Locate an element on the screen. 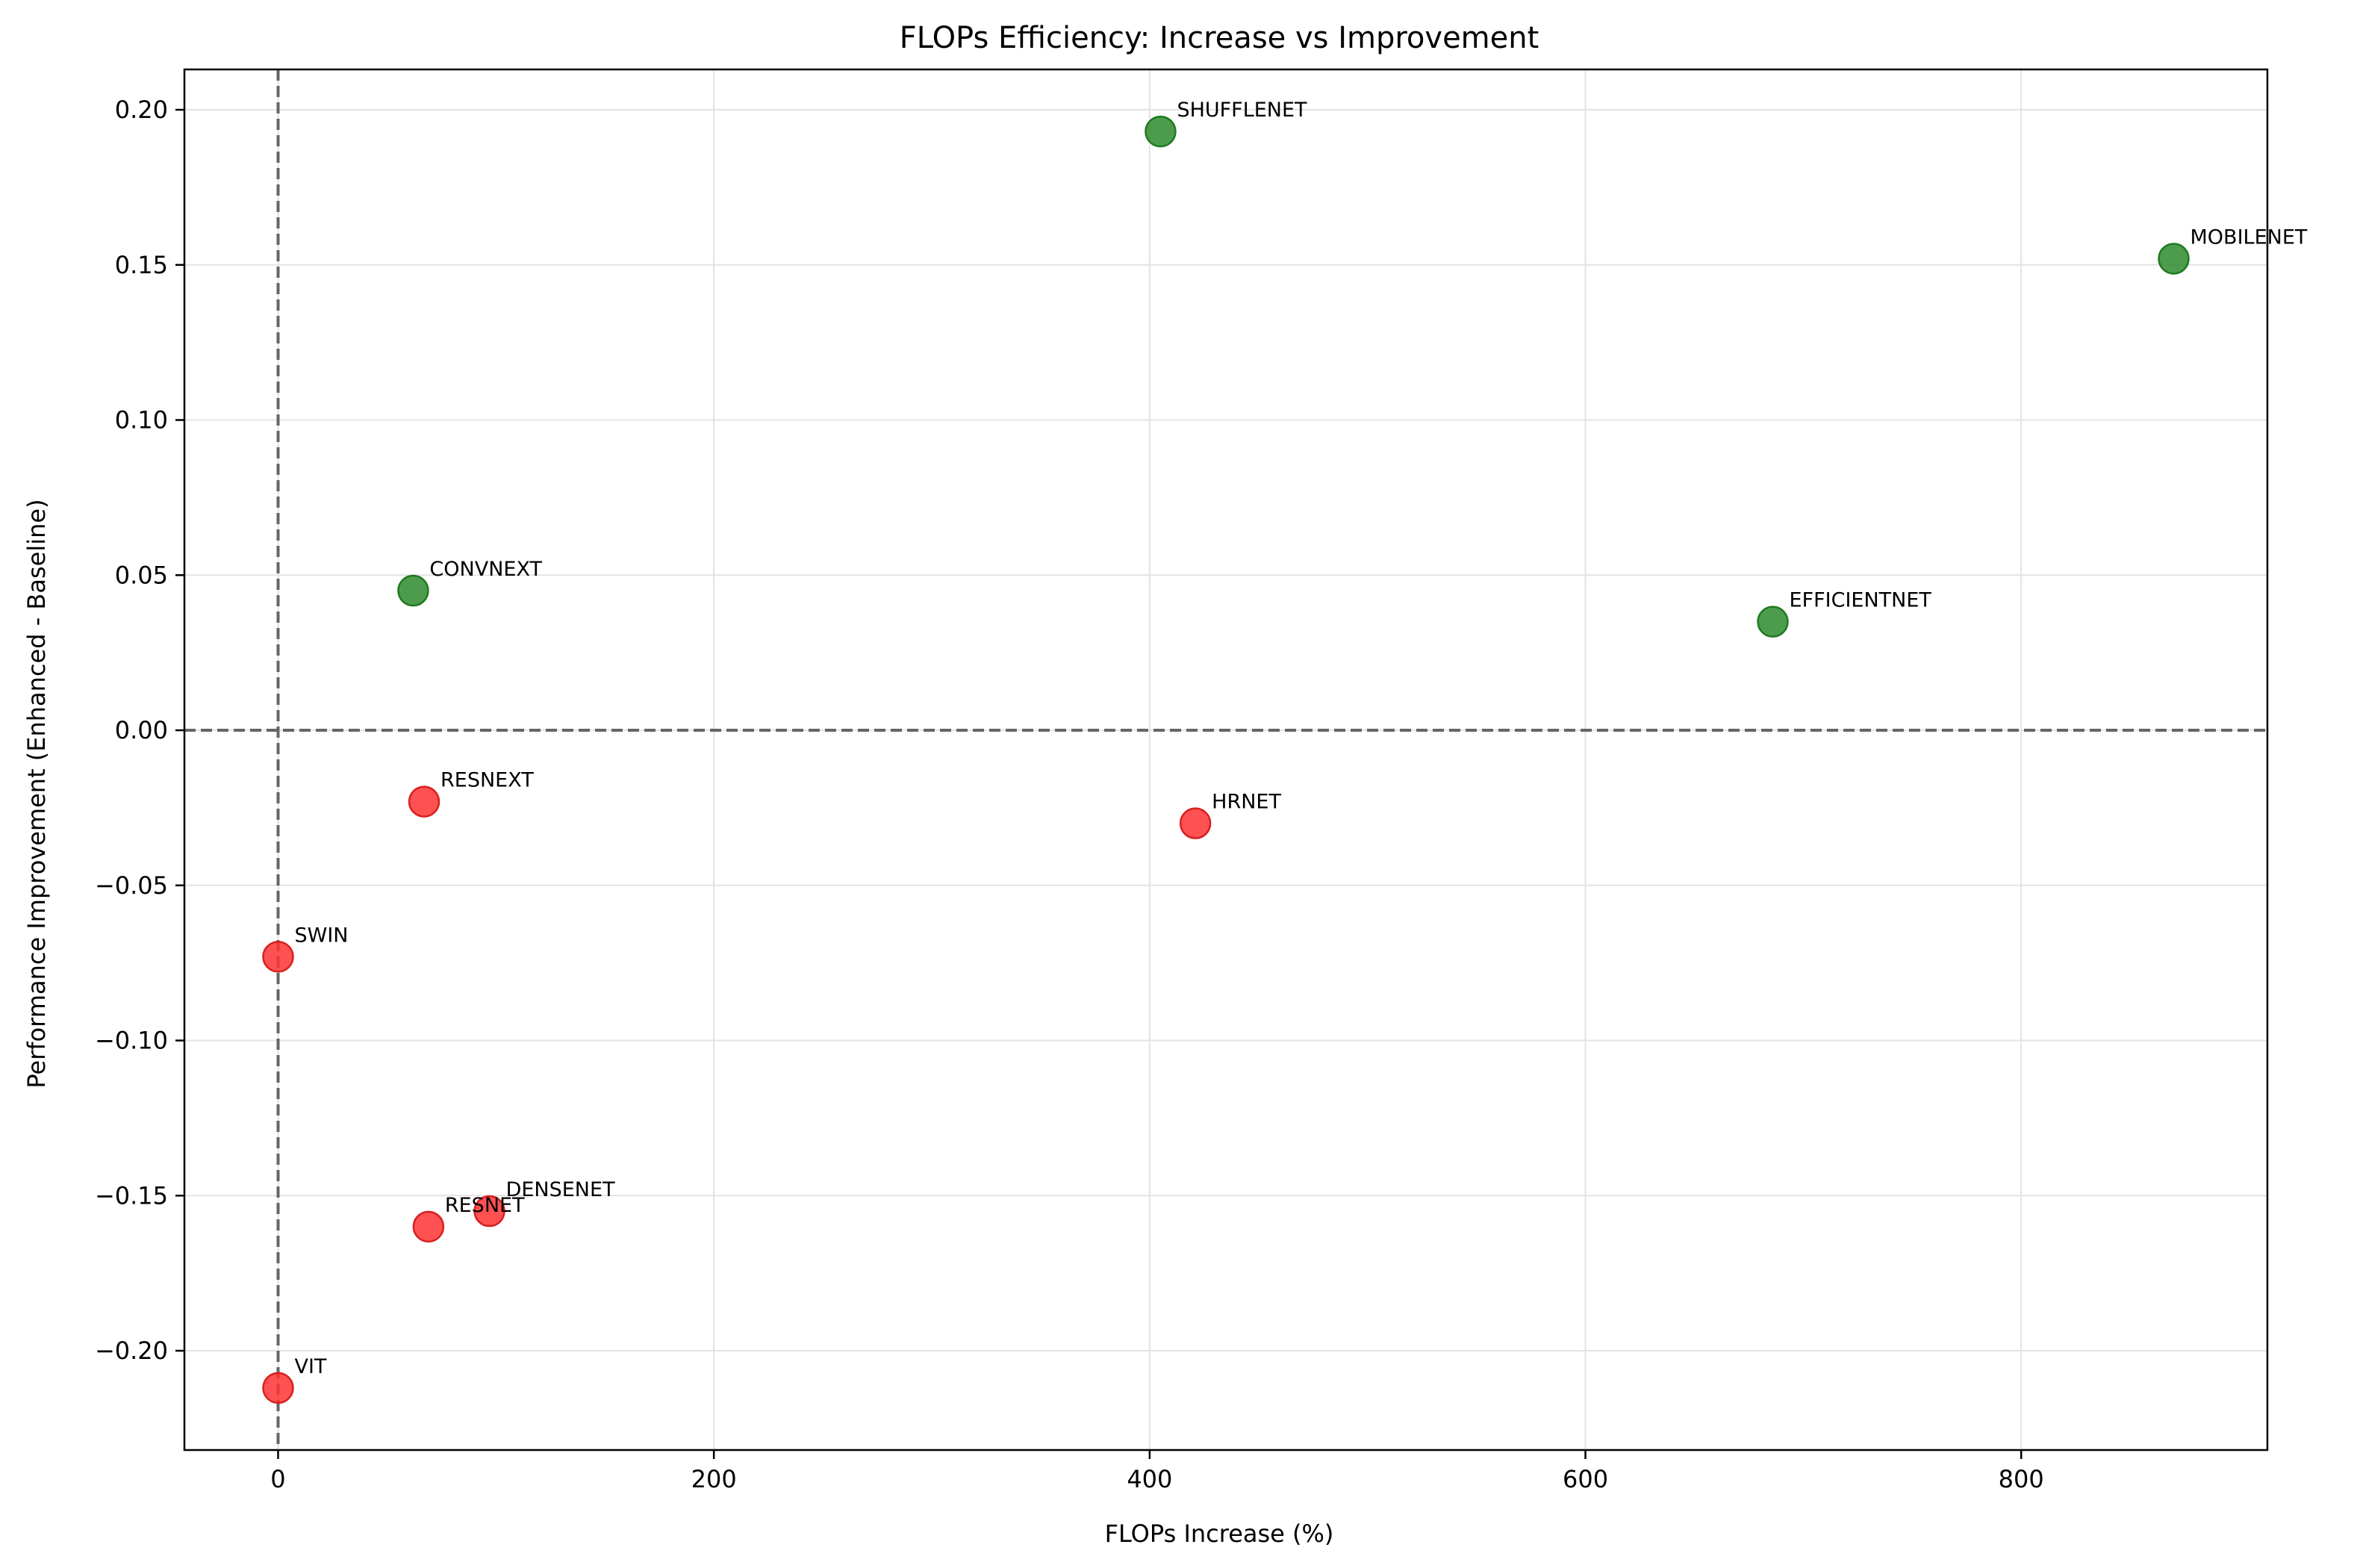 This screenshot has width=2354, height=1568. point-label-resnet: RESNET is located at coordinates (485, 1205).